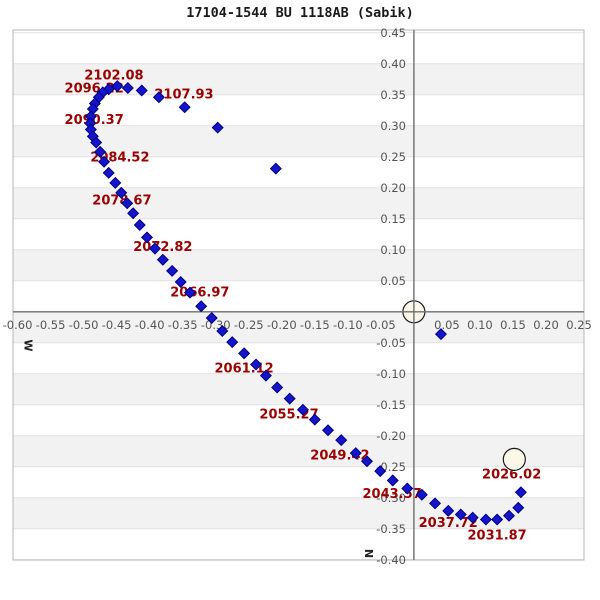  Describe the element at coordinates (511, 475) in the screenshot. I see `epoch-year-label: 2026.02` at that location.